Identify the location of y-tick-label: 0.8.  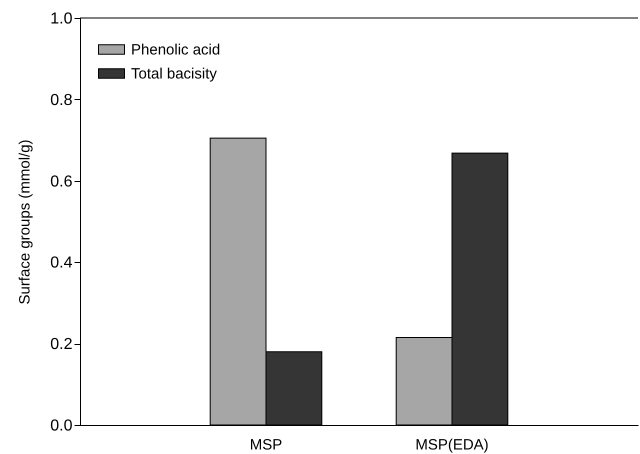
(61, 100).